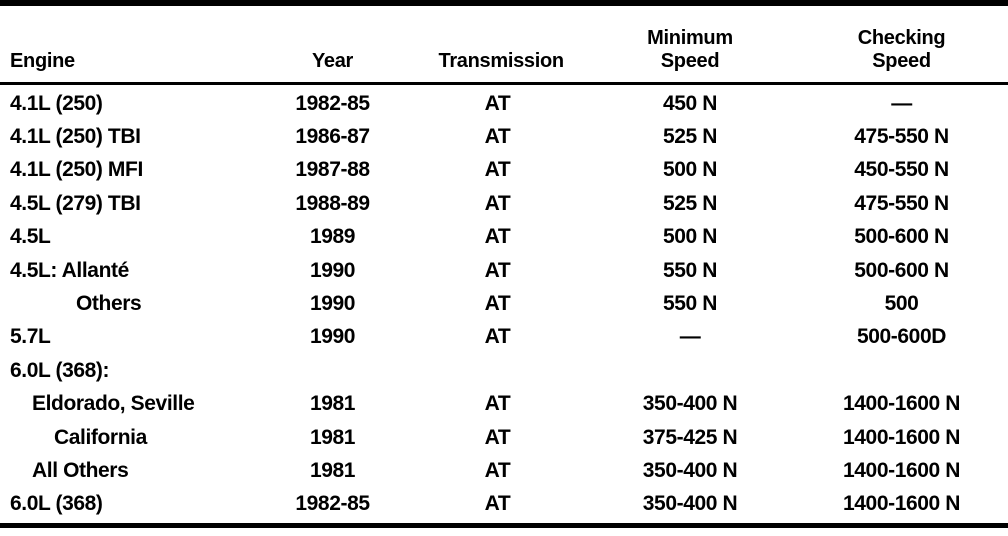  I want to click on checking-speed-cell: 450-550 N, so click(901, 170).